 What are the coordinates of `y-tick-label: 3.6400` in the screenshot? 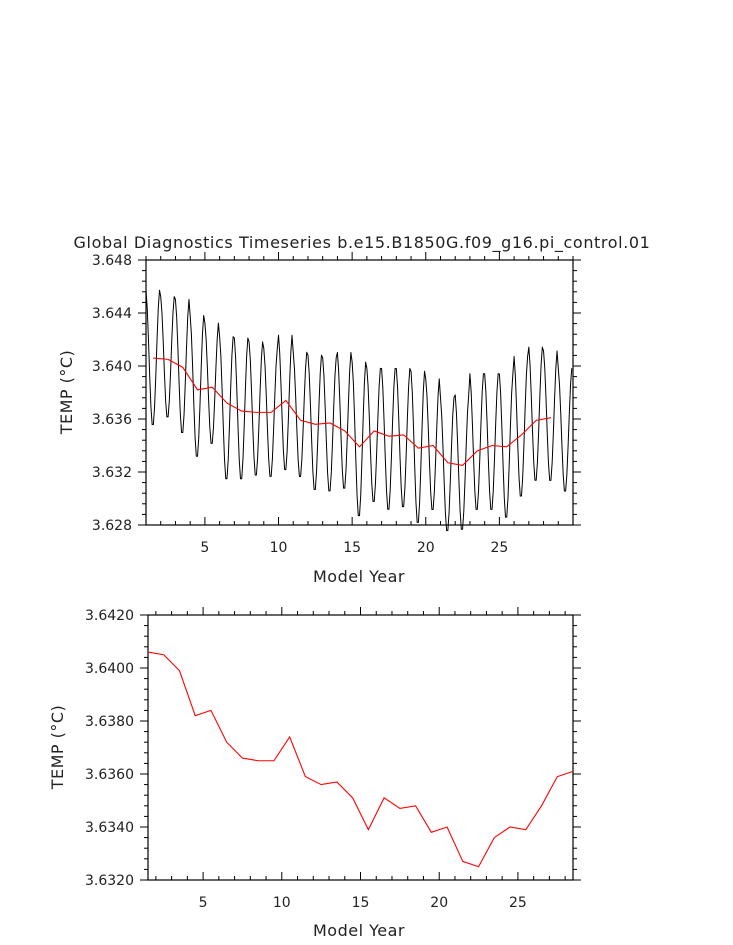 It's located at (109, 669).